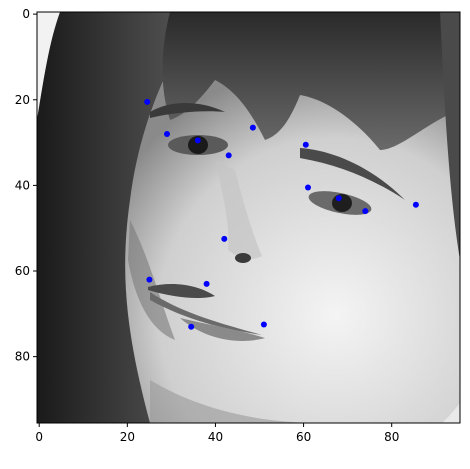 This screenshot has width=470, height=469. I want to click on y-tick-label: 40, so click(22, 185).